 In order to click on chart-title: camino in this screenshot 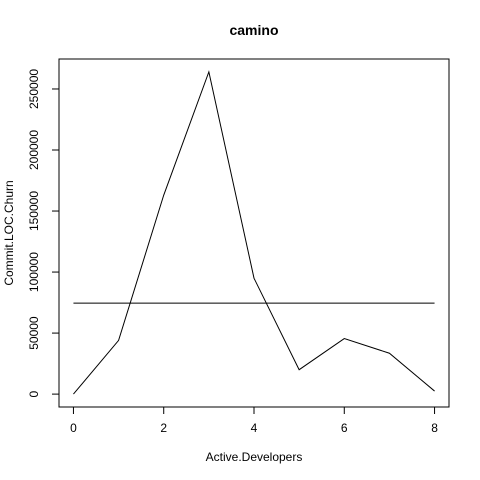, I will do `click(253, 30)`.